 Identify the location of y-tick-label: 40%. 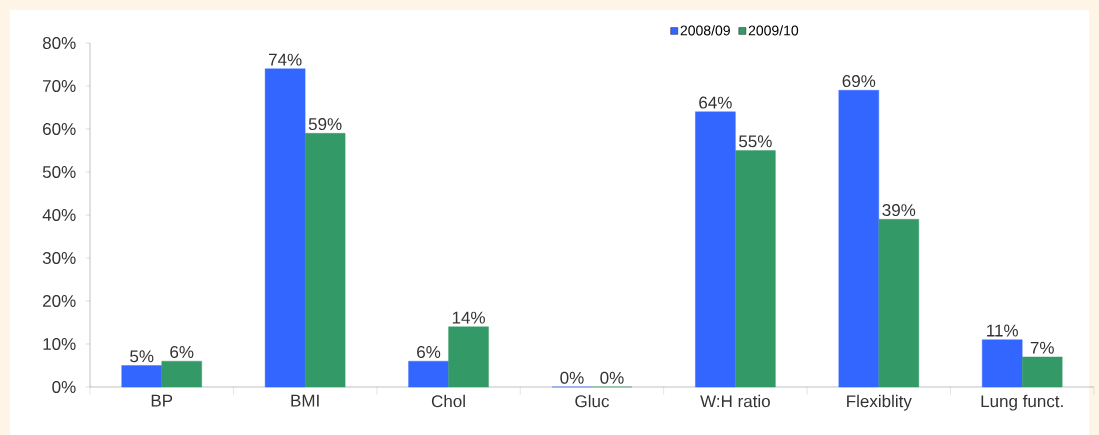
(59, 215).